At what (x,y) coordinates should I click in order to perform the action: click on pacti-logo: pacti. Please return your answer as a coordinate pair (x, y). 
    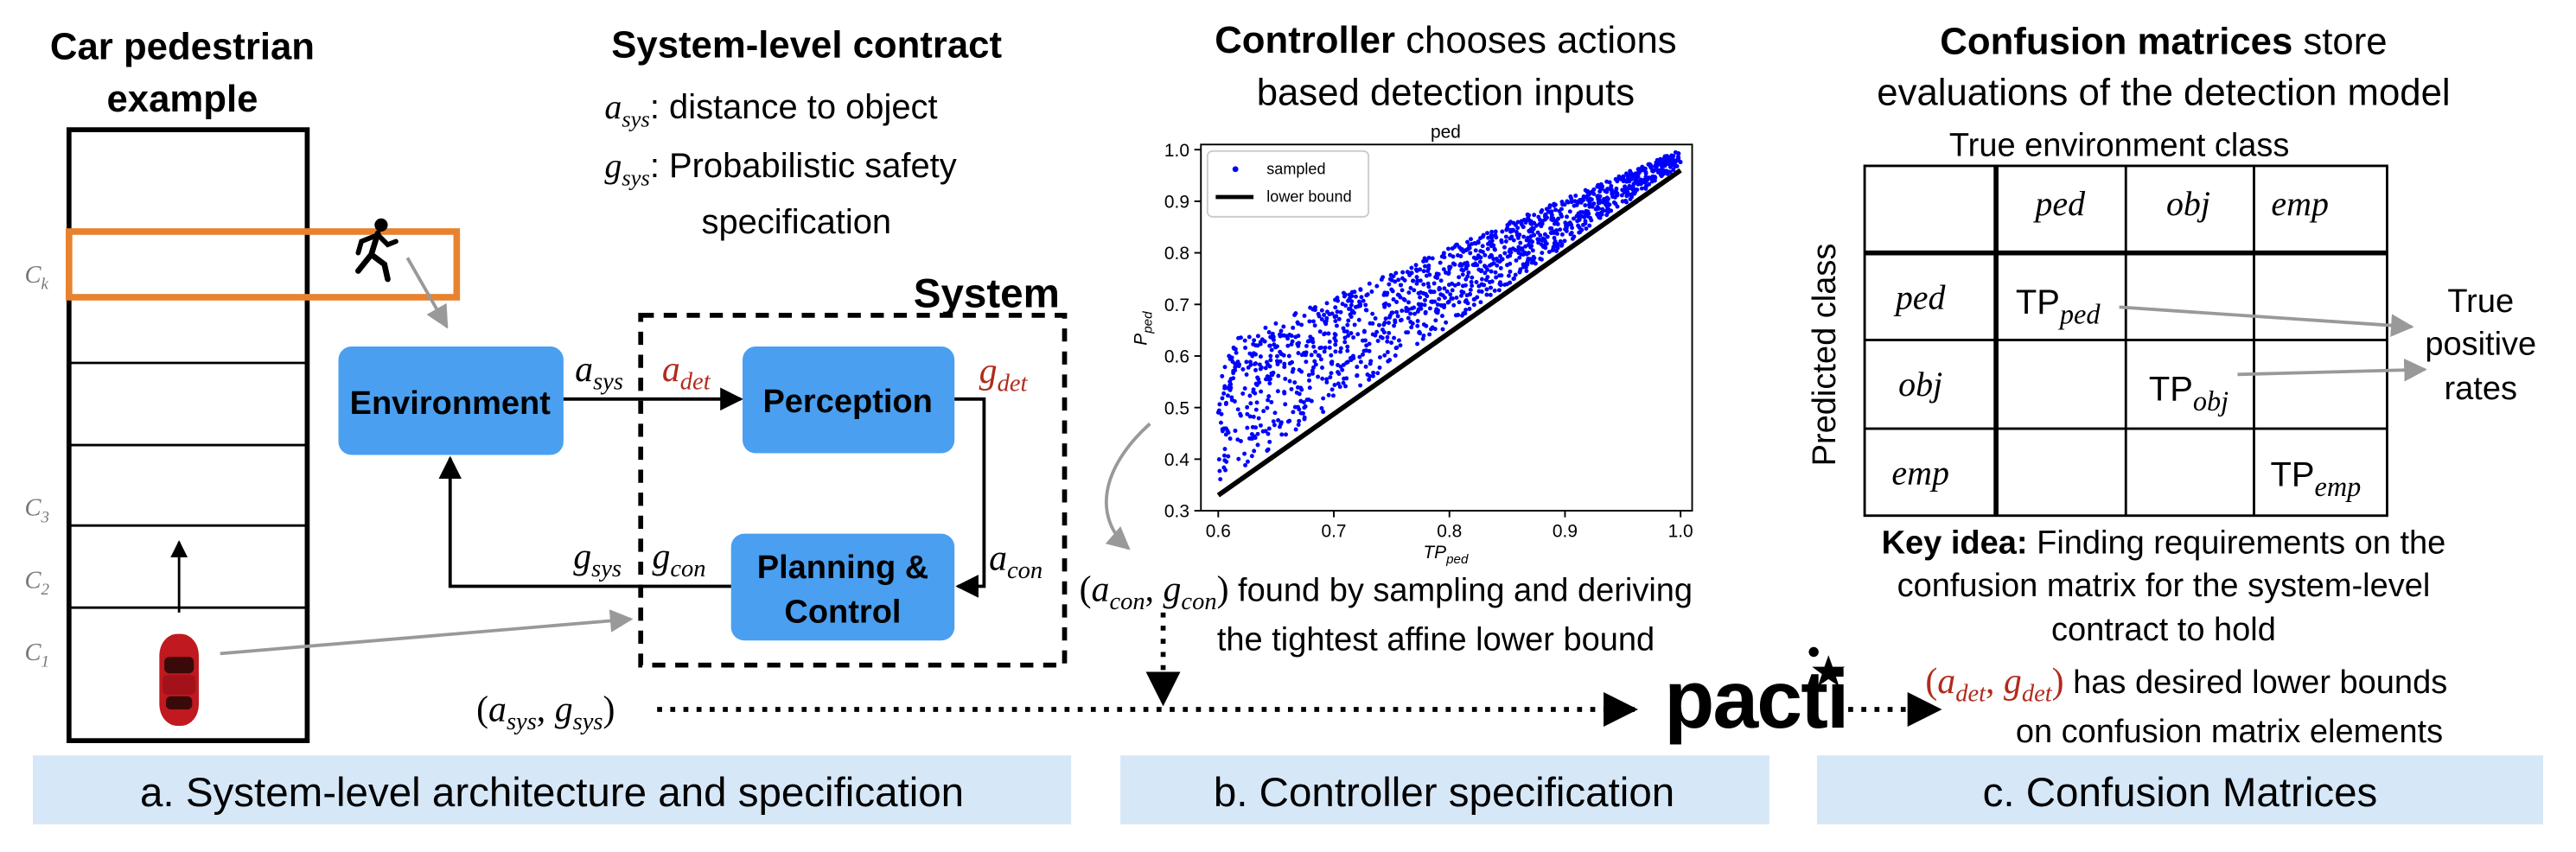
    Looking at the image, I should click on (1803, 696).